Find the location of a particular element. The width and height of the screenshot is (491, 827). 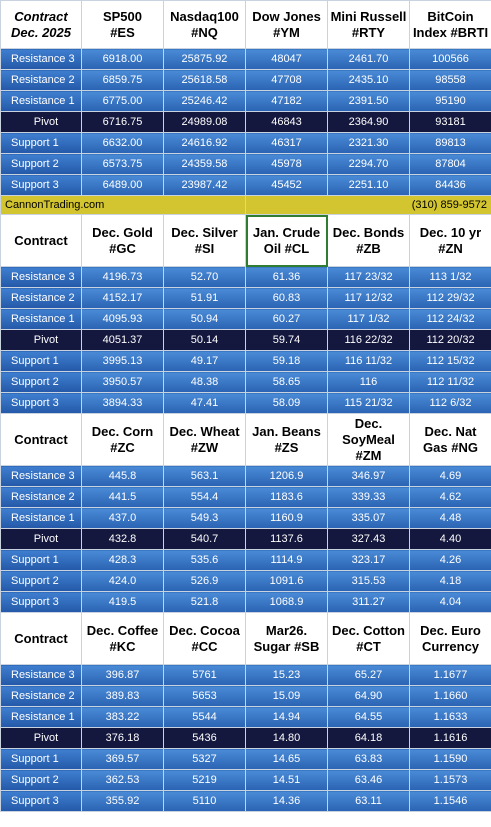

value-cell: 5110 is located at coordinates (204, 801).